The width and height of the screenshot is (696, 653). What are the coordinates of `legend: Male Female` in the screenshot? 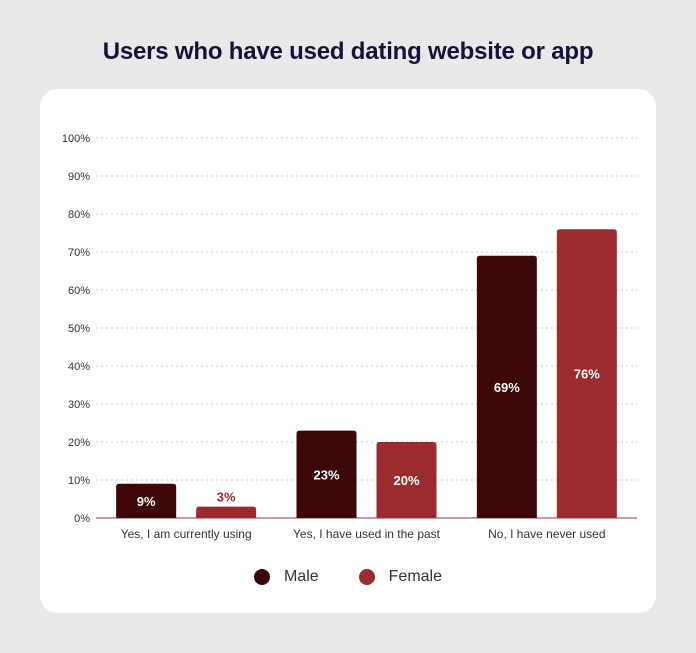 It's located at (348, 577).